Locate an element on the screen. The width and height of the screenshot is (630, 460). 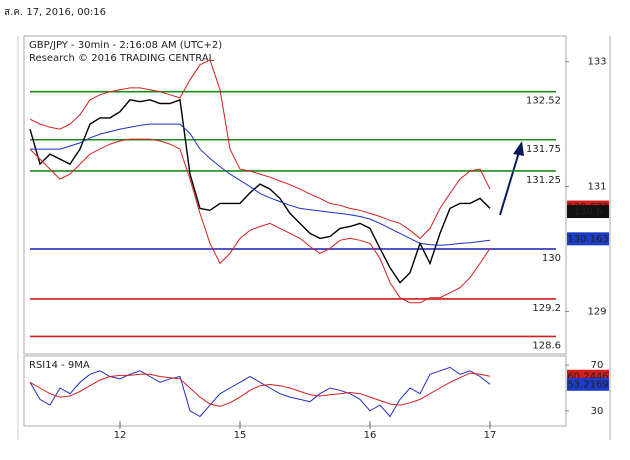
forecast-arrow is located at coordinates (511, 178).